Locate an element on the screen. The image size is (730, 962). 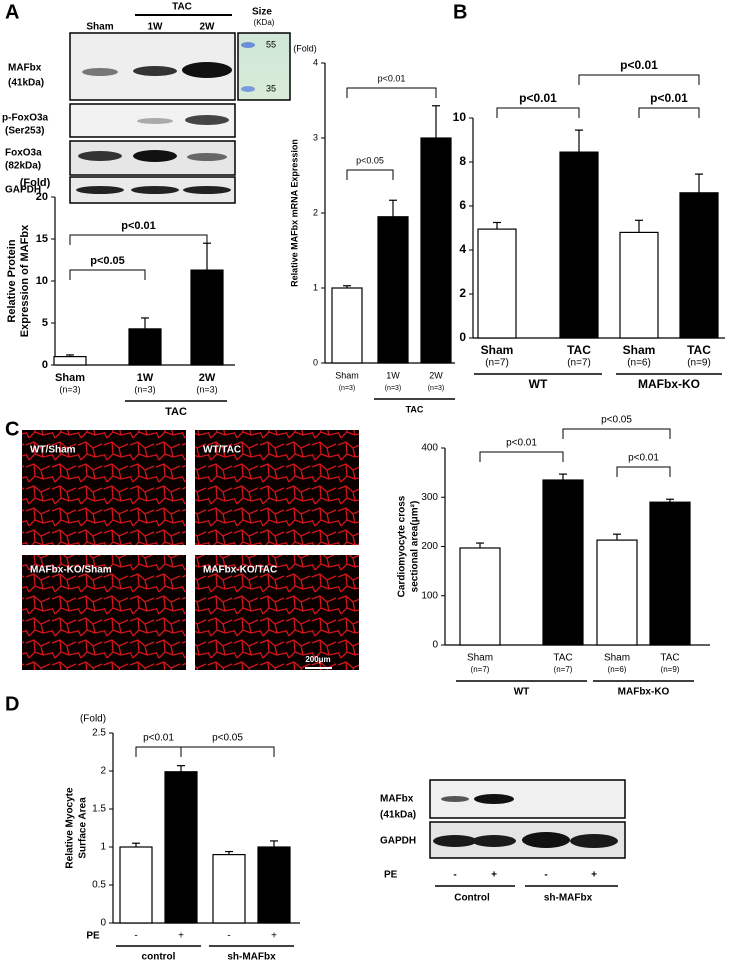
y-tick-label: 100 is located at coordinates (429, 595).